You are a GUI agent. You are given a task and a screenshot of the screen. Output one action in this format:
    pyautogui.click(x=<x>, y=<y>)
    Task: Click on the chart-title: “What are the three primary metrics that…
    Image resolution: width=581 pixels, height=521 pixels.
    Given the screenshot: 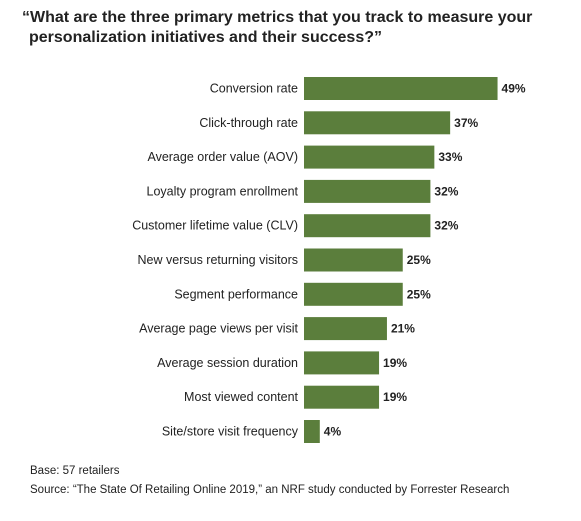 What is the action you would take?
    pyautogui.click(x=292, y=28)
    